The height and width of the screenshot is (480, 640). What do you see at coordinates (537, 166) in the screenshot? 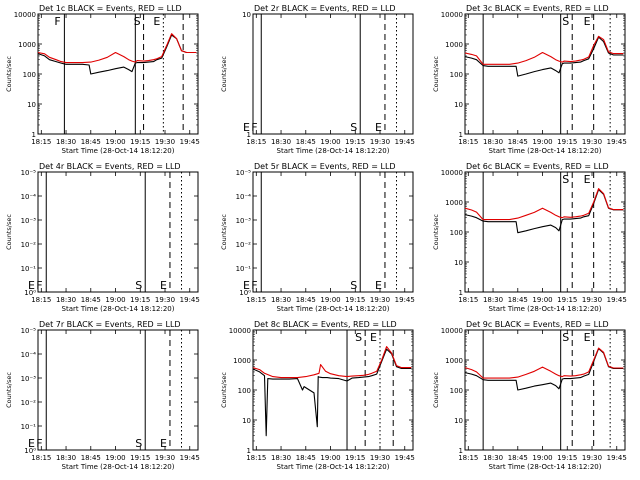
I see `panel-title: Det 6c BLACK = Events, RED = LLD` at bounding box center [537, 166].